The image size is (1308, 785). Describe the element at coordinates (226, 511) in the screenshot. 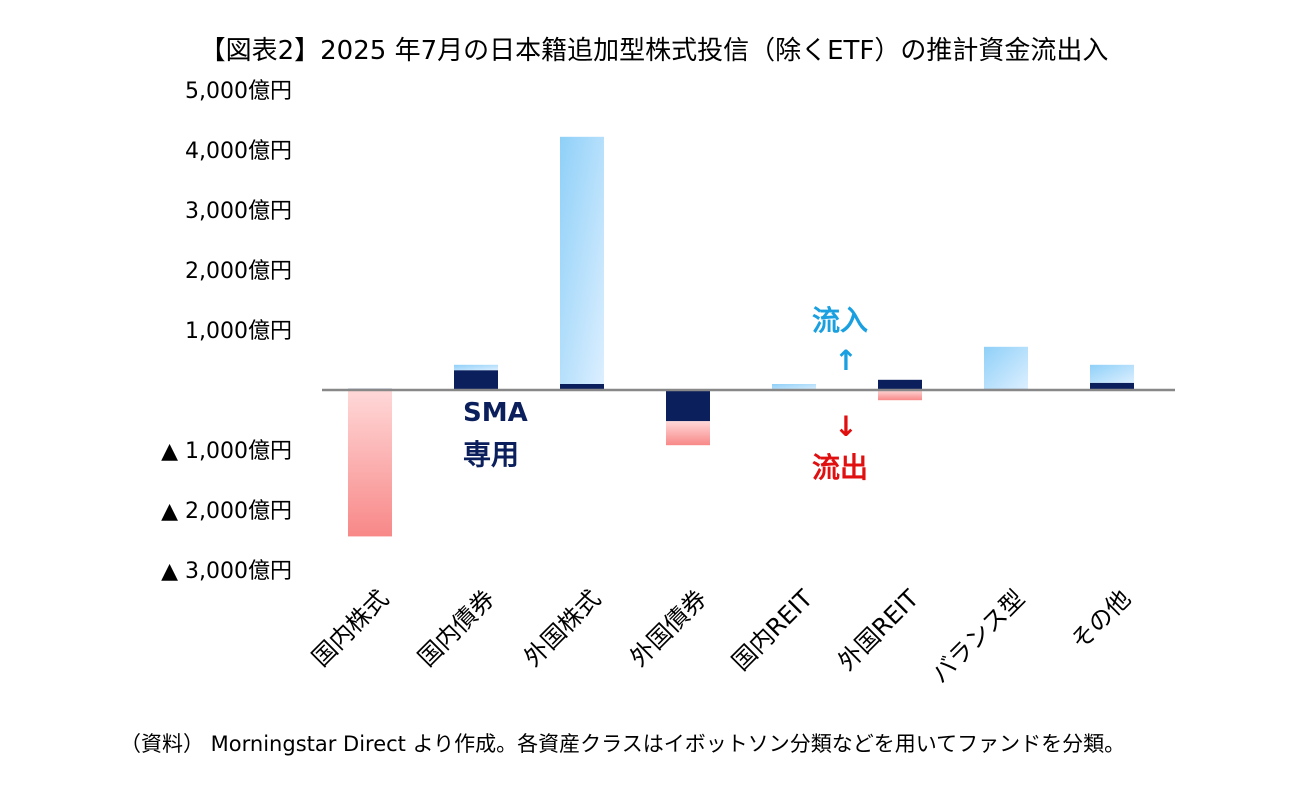

I see `y-tick-label: ▲ 2,000億円` at that location.